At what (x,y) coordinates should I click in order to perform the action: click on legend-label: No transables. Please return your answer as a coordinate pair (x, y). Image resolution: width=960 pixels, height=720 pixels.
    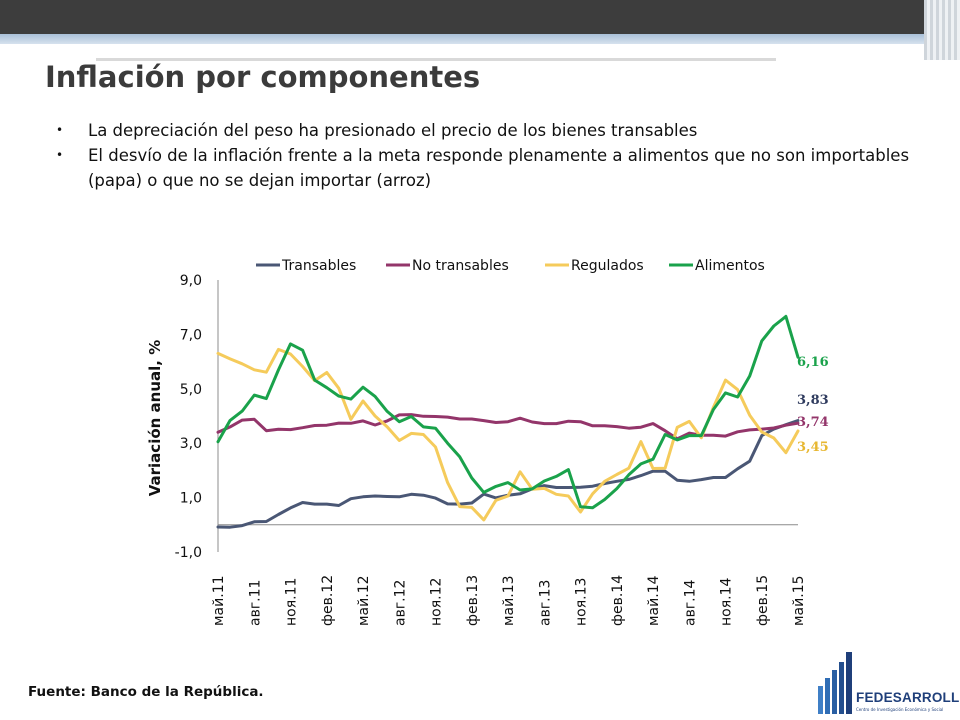
    Looking at the image, I should click on (460, 266).